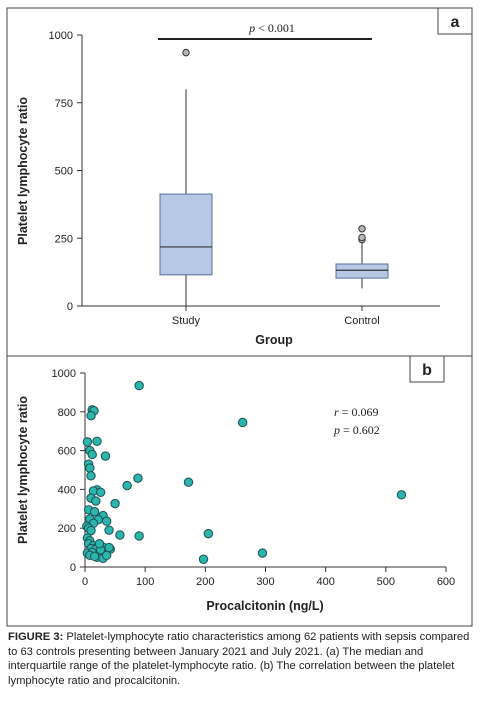 The height and width of the screenshot is (712, 486). Describe the element at coordinates (64, 104) in the screenshot. I see `y-tick-label: 750` at that location.